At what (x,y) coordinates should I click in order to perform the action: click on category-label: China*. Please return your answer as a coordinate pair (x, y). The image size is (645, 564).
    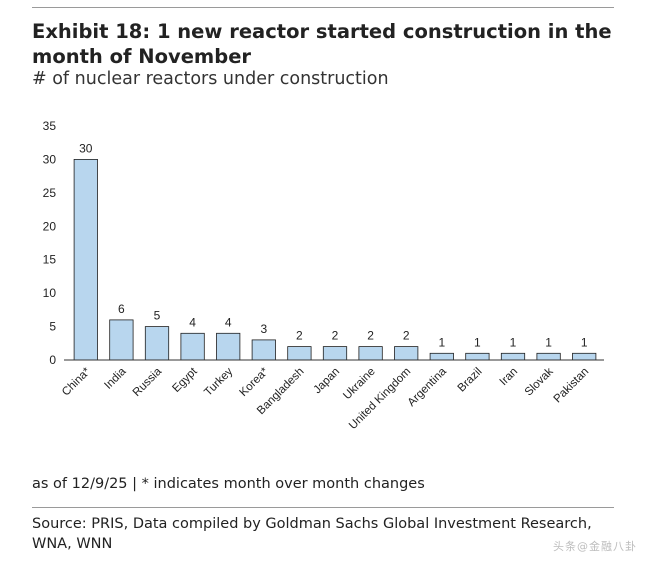
    Looking at the image, I should click on (76, 381).